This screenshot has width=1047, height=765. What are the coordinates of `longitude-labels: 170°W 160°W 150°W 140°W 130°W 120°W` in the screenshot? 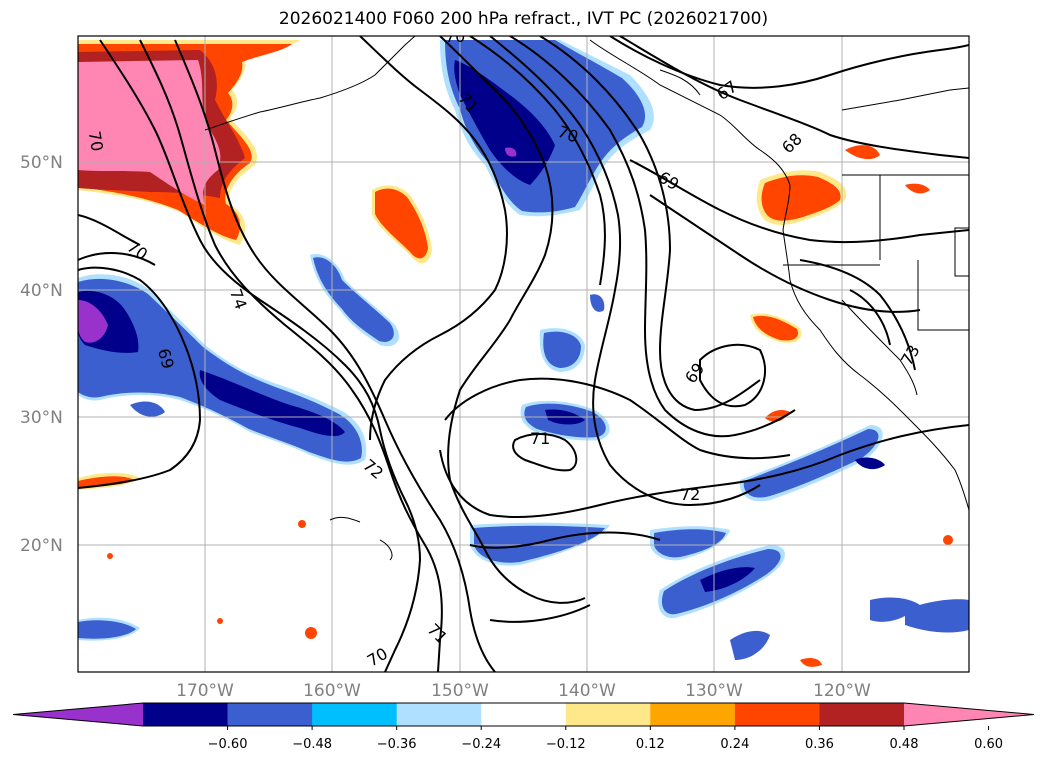 It's located at (523, 691).